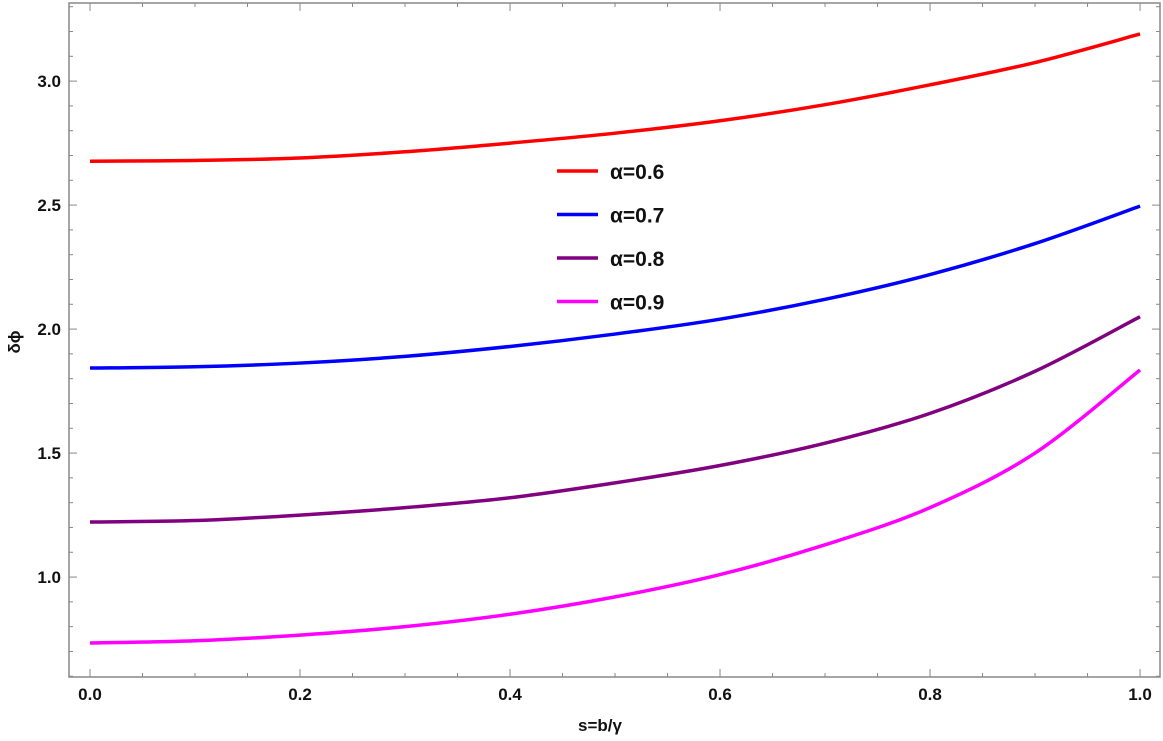 The height and width of the screenshot is (741, 1163). What do you see at coordinates (49, 205) in the screenshot?
I see `y-tick-label: 2.5` at bounding box center [49, 205].